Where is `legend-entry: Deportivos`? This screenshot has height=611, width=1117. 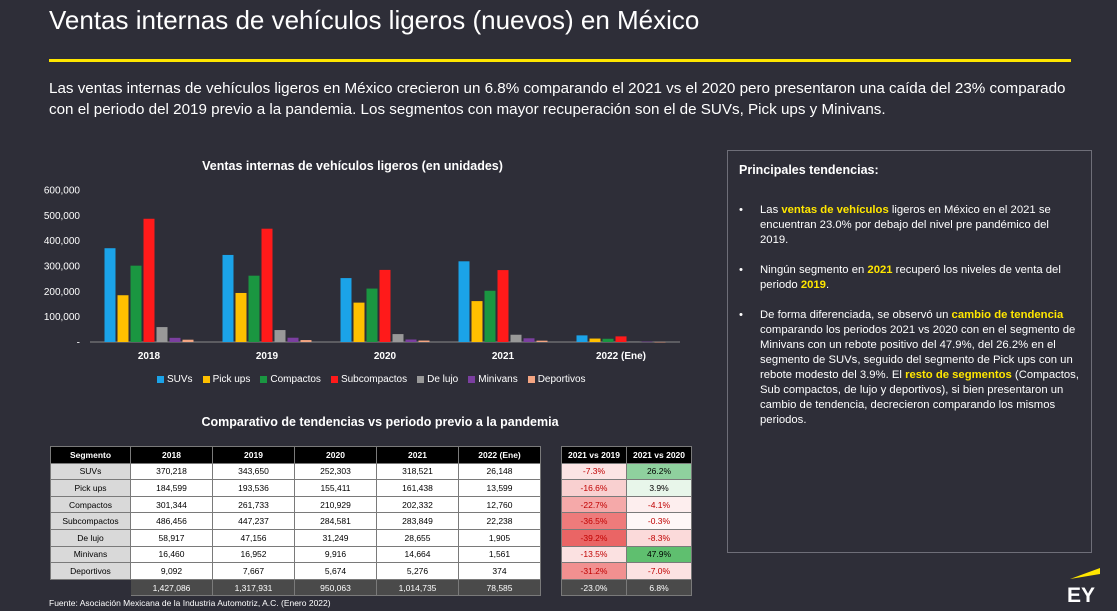 legend-entry: Deportivos is located at coordinates (556, 379).